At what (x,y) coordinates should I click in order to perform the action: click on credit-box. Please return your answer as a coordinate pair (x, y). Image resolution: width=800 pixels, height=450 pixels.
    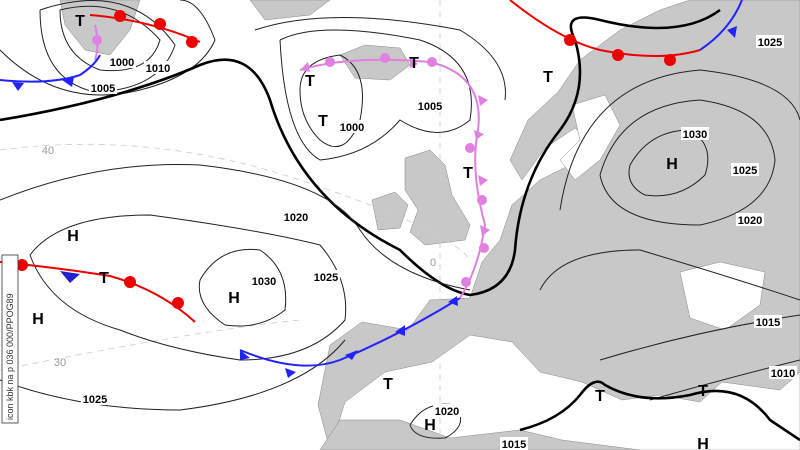
    Looking at the image, I should click on (10, 339).